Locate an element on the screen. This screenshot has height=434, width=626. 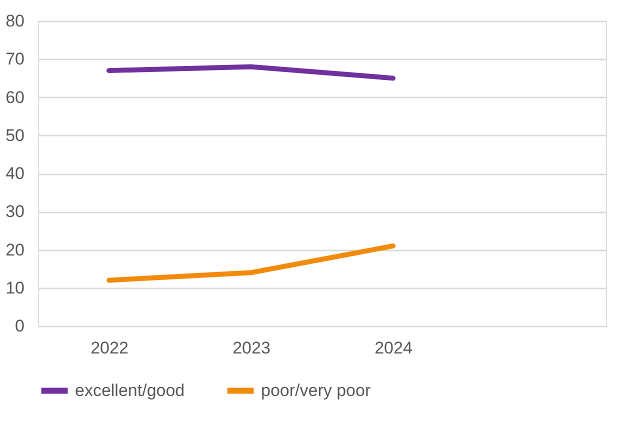
y-tick-label: 80 is located at coordinates (15, 21).